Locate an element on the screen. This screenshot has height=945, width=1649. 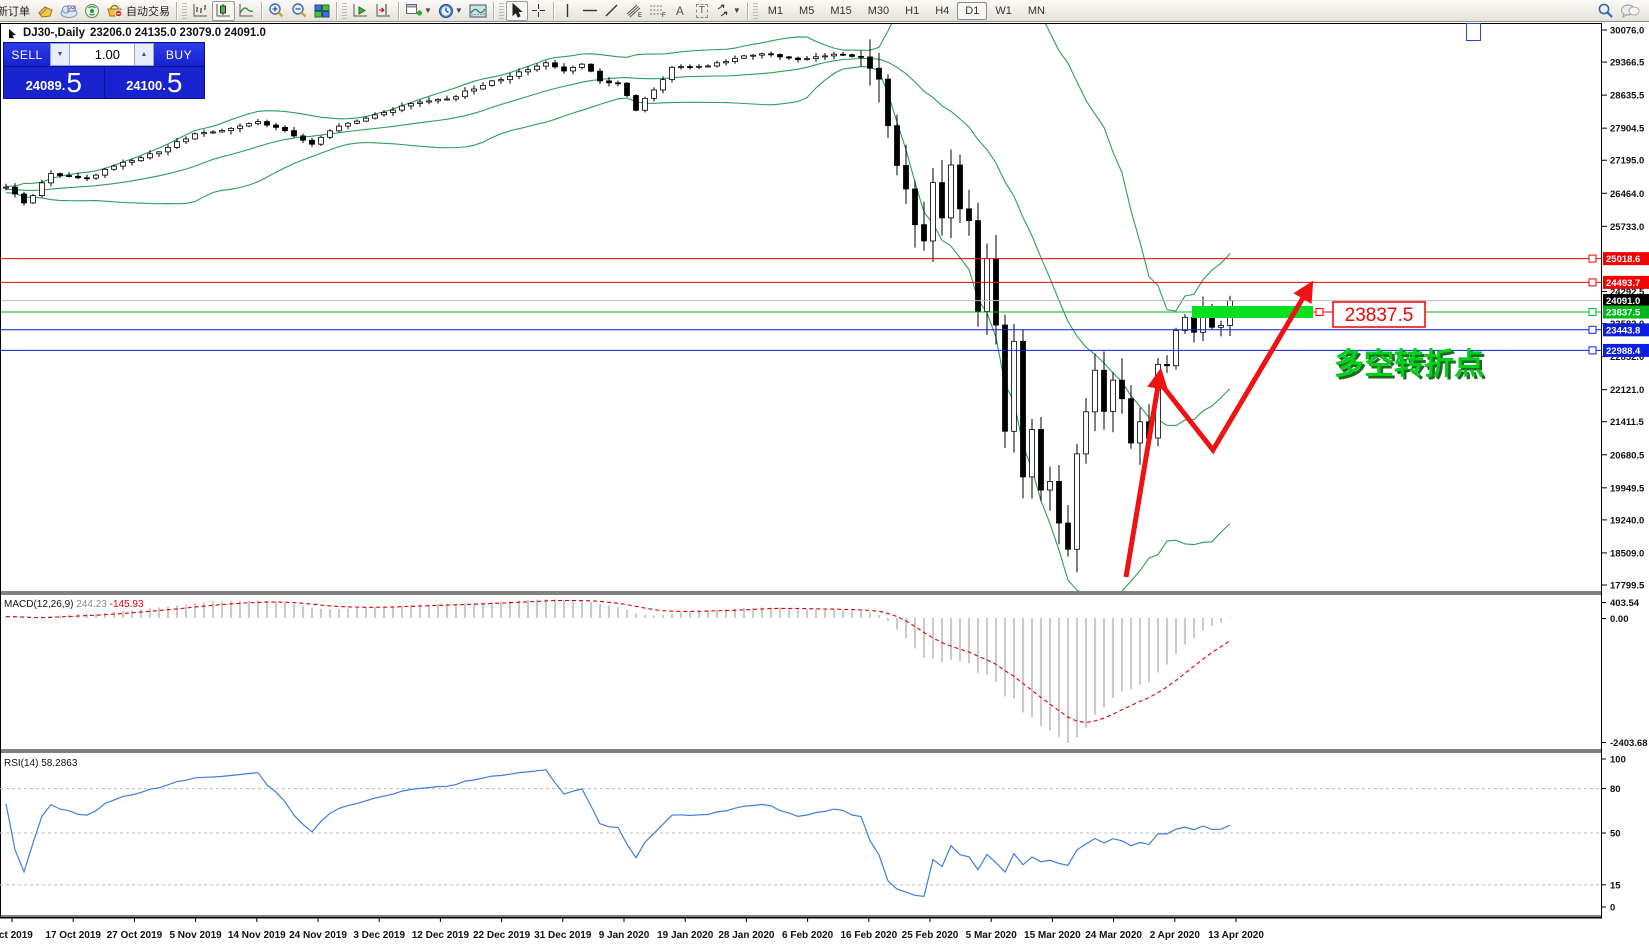
trendline-tool is located at coordinates (612, 11).